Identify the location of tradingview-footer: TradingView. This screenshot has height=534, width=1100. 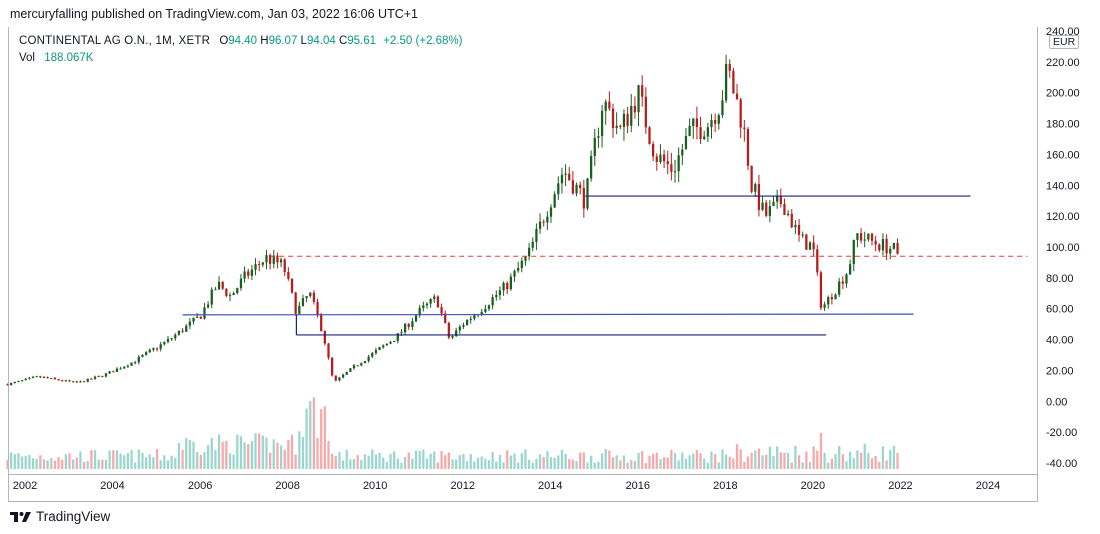
(60, 516).